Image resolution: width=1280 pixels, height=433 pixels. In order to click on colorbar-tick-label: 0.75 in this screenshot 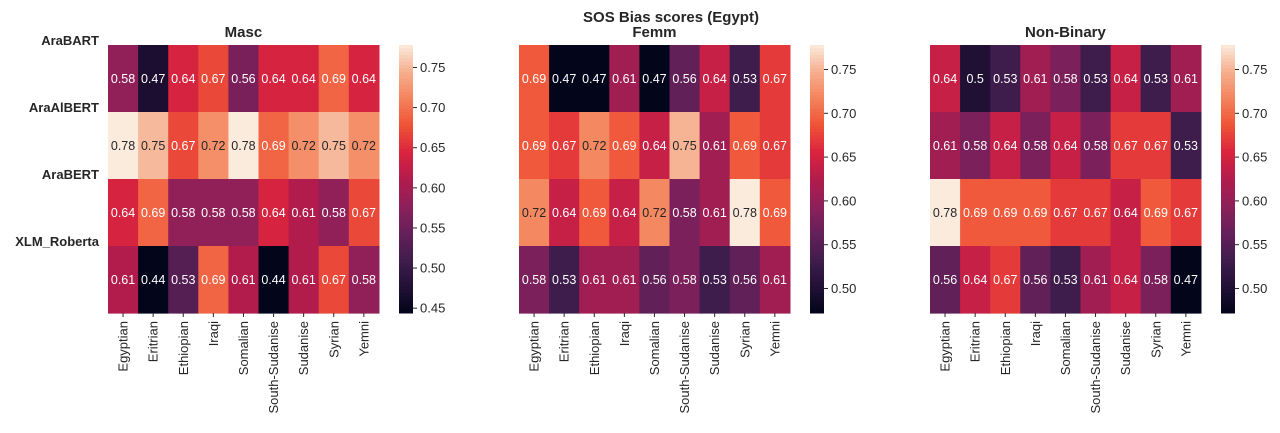, I will do `click(843, 69)`.